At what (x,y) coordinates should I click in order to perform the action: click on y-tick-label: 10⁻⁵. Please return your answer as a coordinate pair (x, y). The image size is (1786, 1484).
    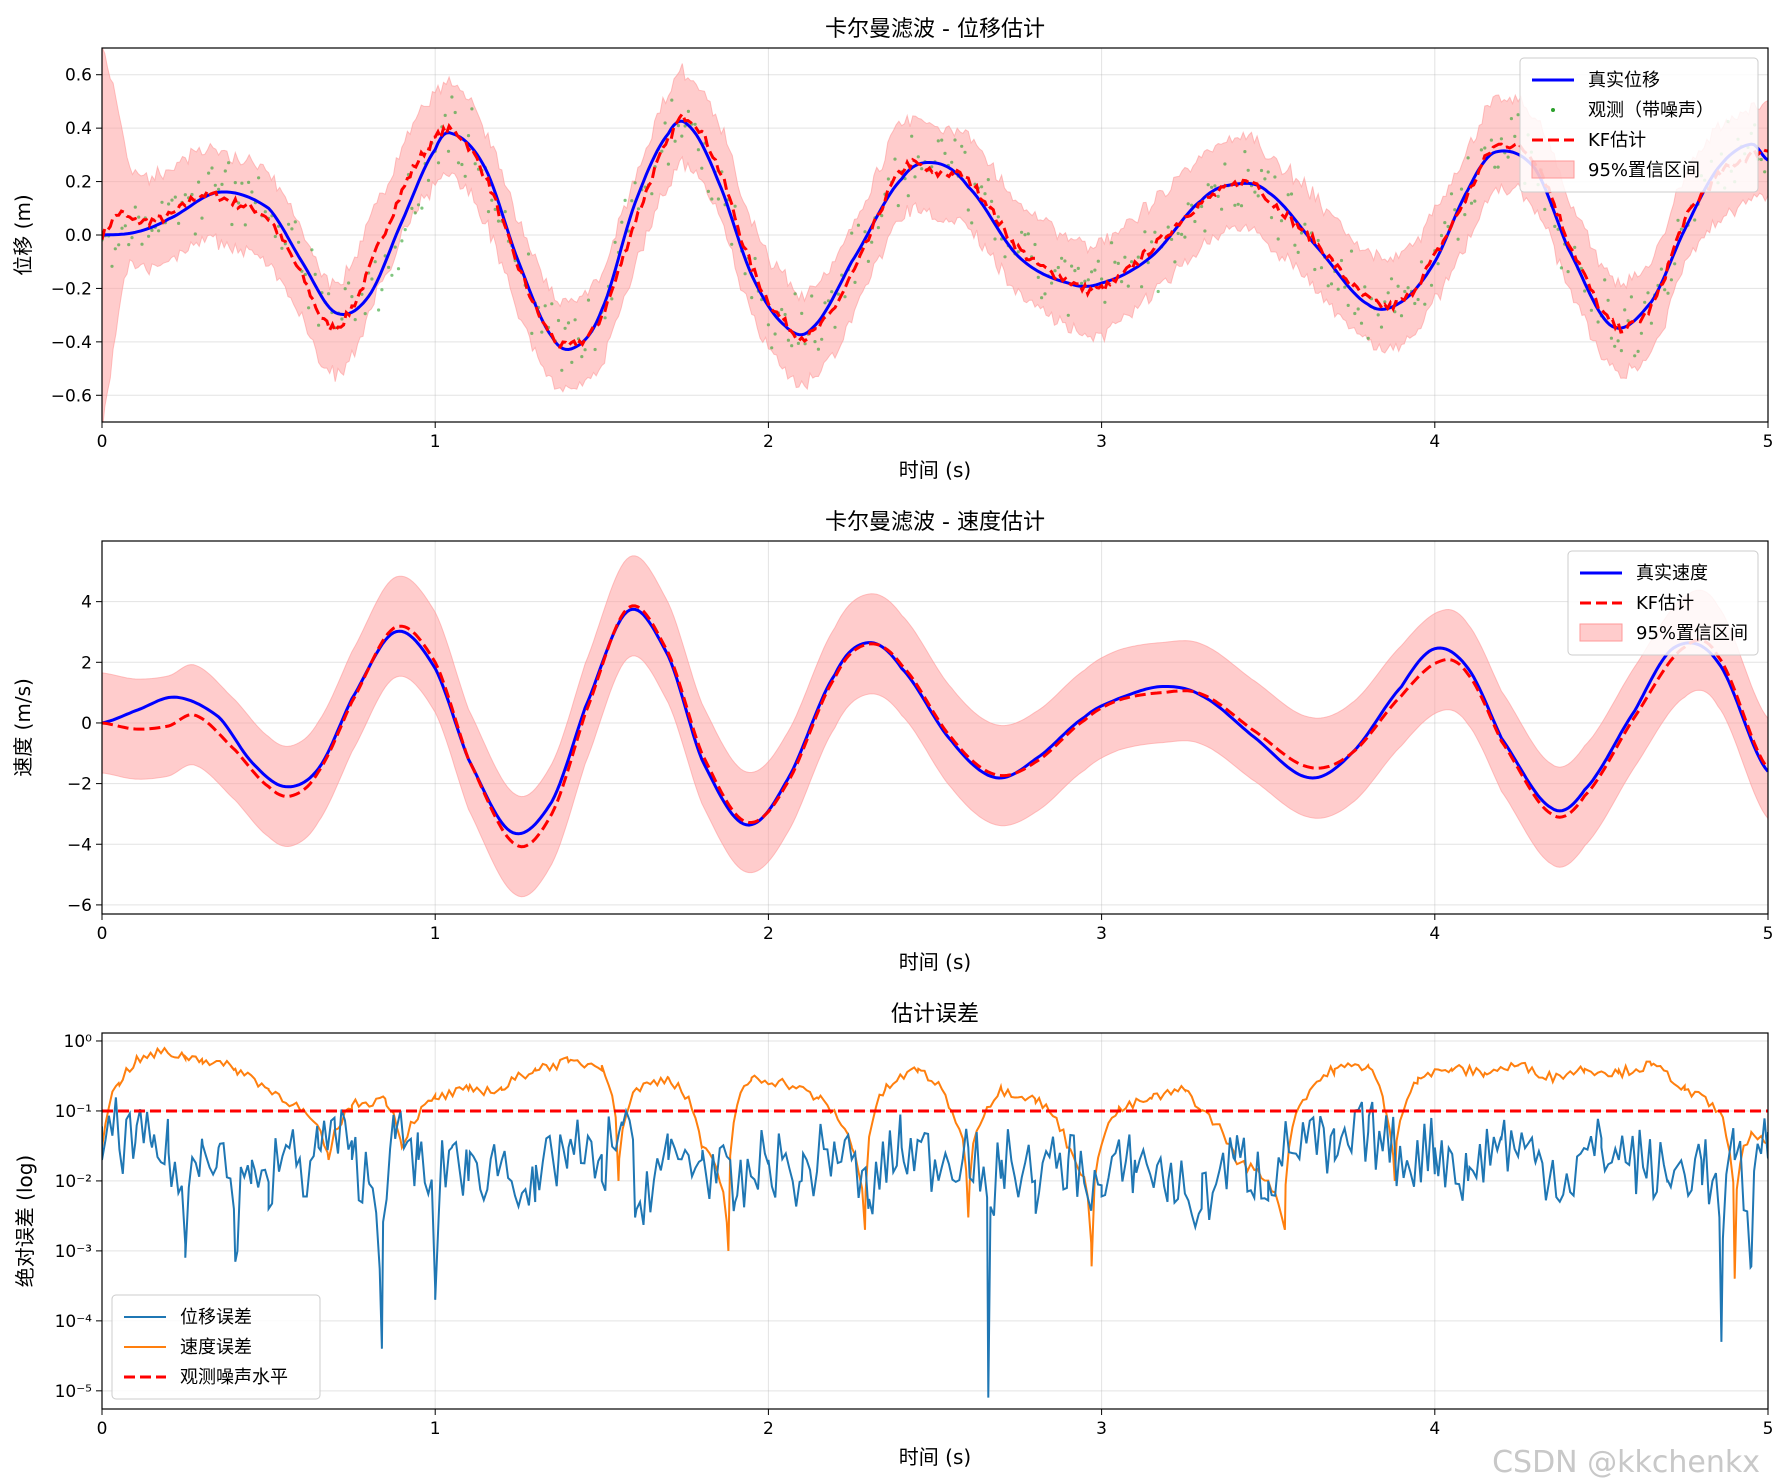
    Looking at the image, I should click on (73, 1392).